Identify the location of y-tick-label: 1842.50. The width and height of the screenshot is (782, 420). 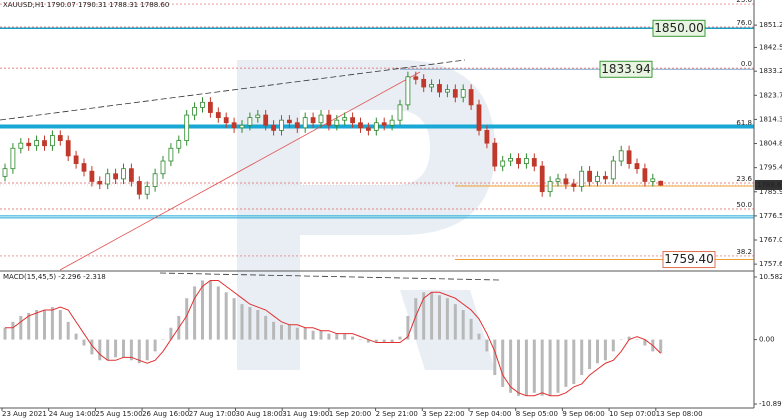
(770, 47).